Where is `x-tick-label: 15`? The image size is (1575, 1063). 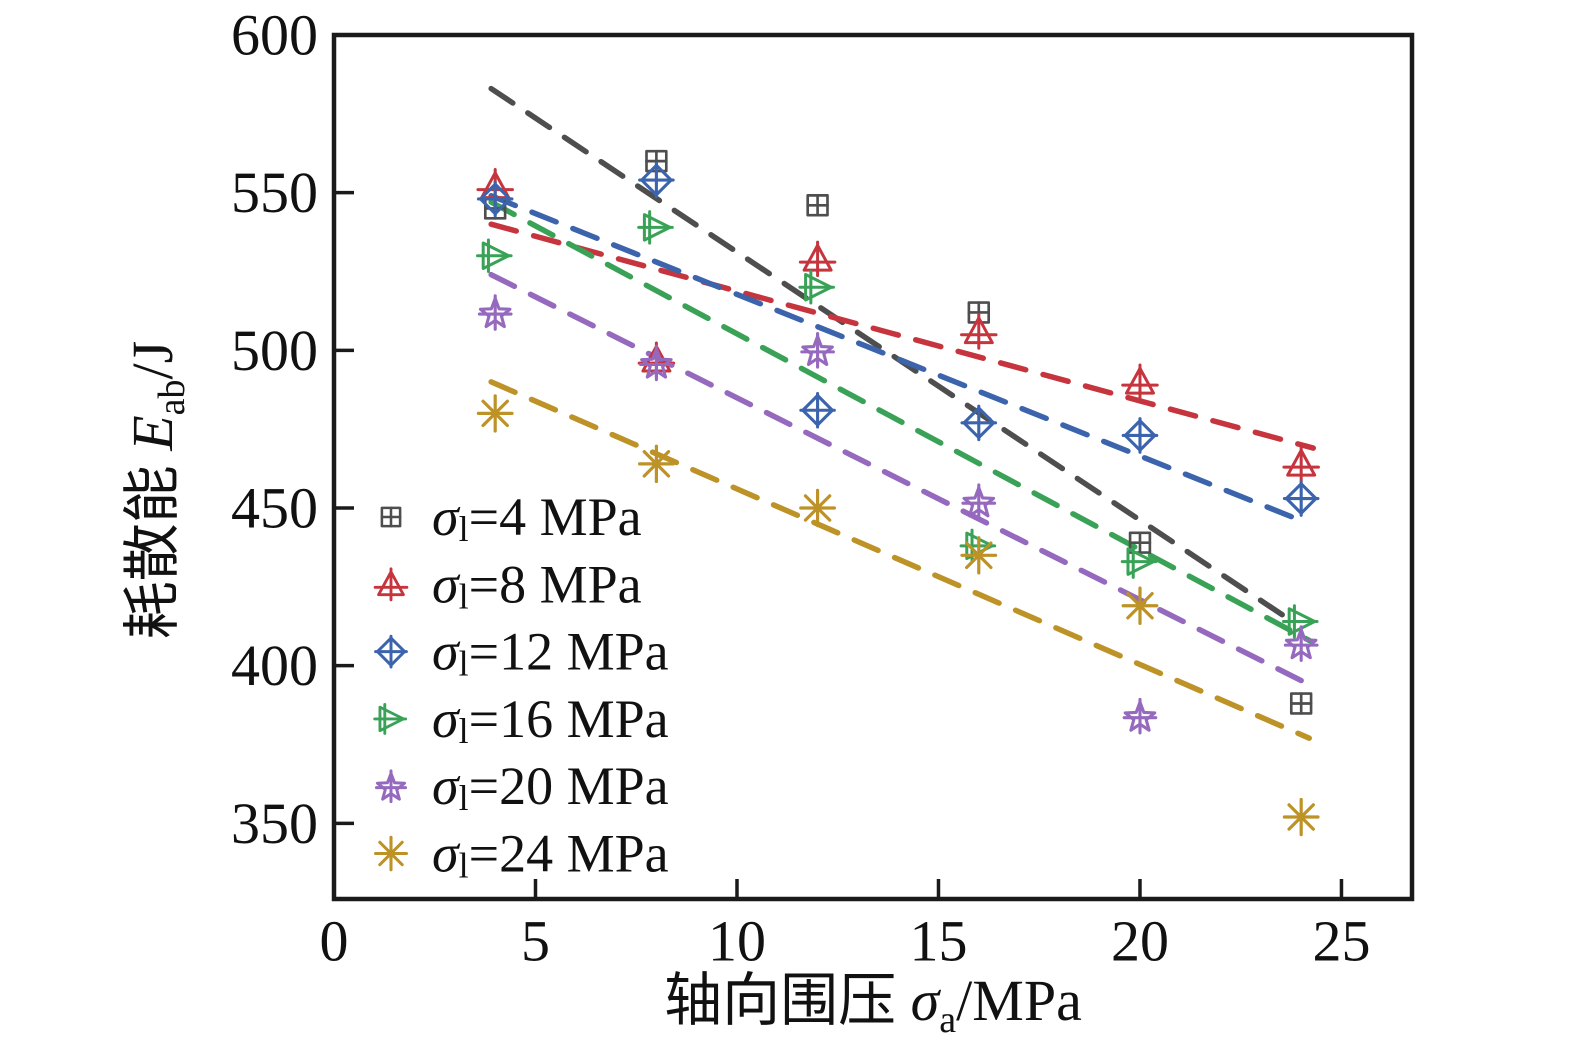
x-tick-label: 15 is located at coordinates (938, 941).